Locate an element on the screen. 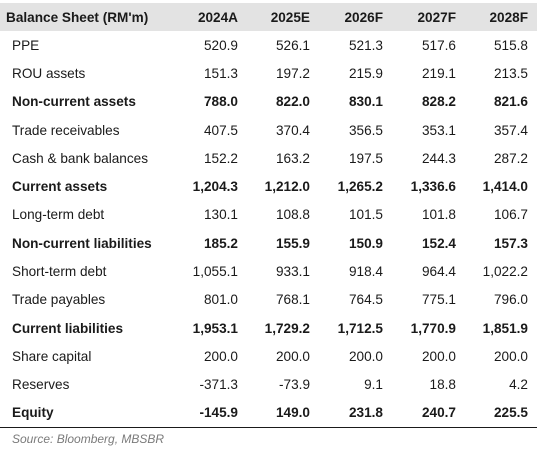 The width and height of the screenshot is (541, 451). row-label: Long-term debt is located at coordinates (58, 215).